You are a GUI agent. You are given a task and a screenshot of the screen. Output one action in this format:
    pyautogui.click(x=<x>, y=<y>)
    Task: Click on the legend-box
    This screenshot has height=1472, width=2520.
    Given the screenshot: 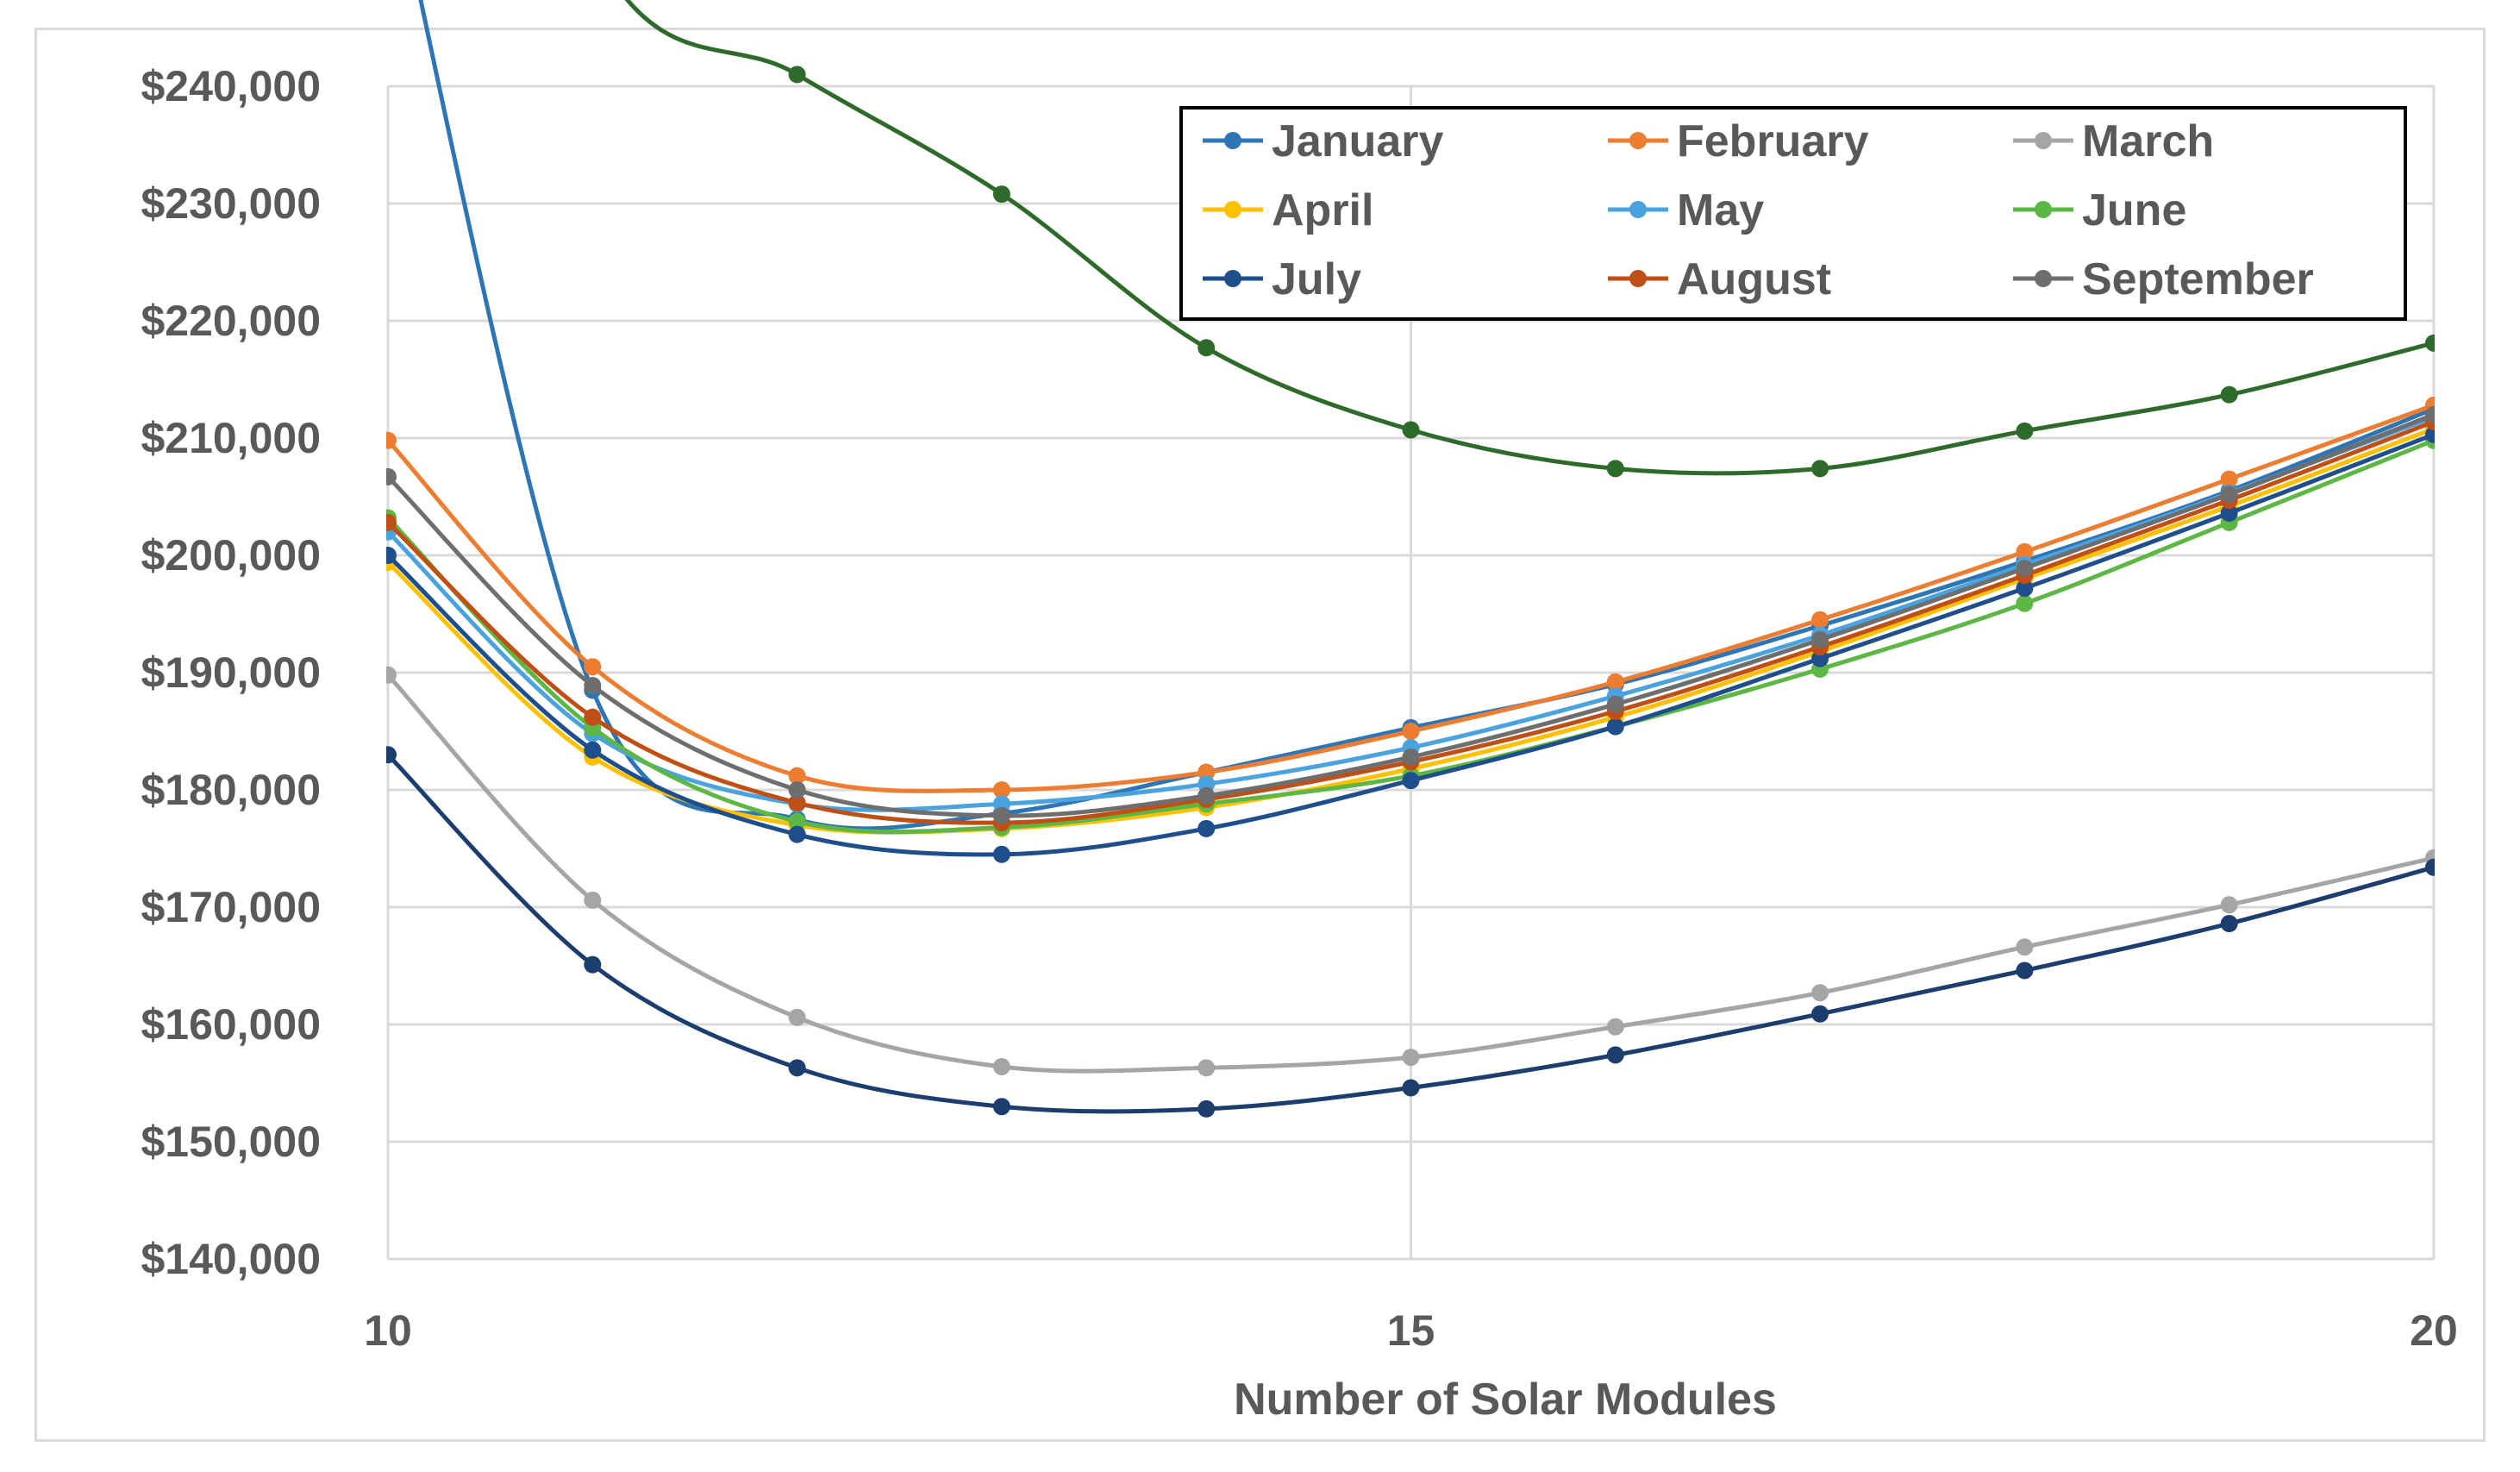 What is the action you would take?
    pyautogui.click(x=1793, y=213)
    